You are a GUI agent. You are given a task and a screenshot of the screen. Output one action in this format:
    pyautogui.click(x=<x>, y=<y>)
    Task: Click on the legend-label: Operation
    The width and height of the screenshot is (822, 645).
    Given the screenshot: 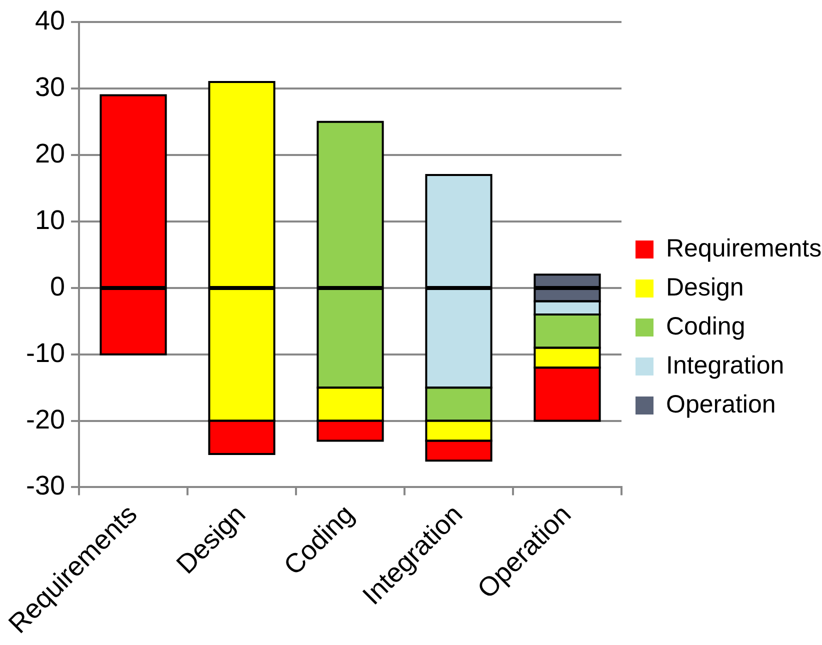 What is the action you would take?
    pyautogui.click(x=721, y=404)
    